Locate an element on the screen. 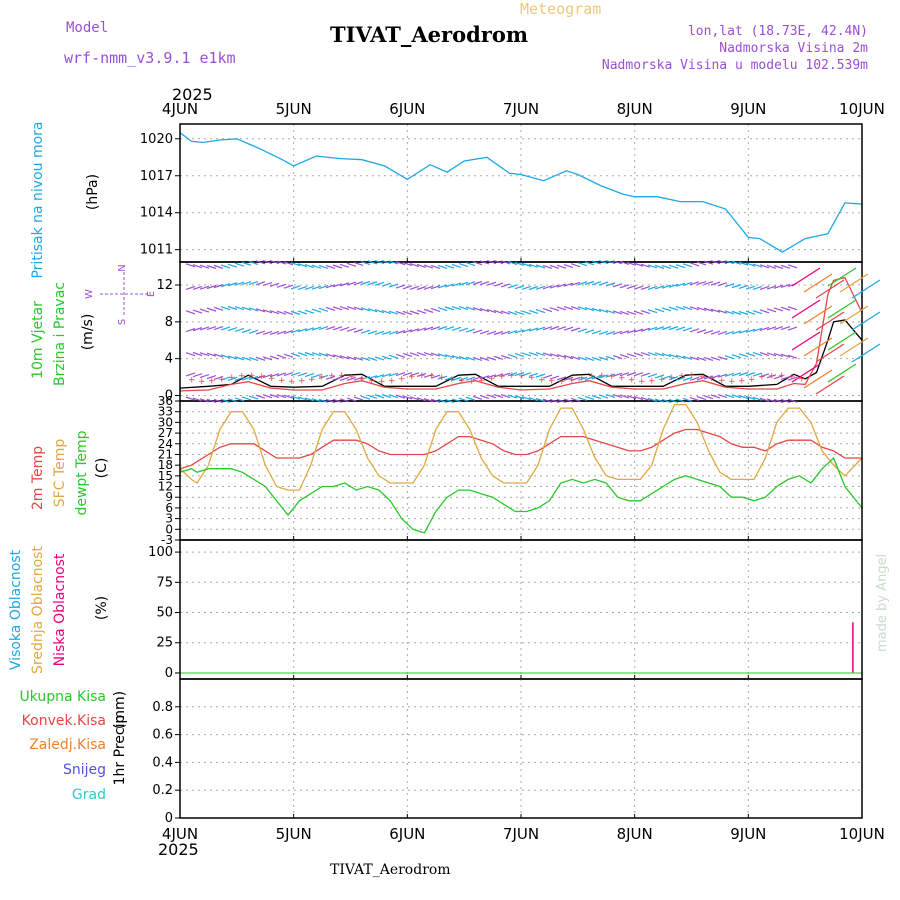 Image resolution: width=900 pixels, height=900 pixels. y-tick-label: 0 is located at coordinates (169, 673).